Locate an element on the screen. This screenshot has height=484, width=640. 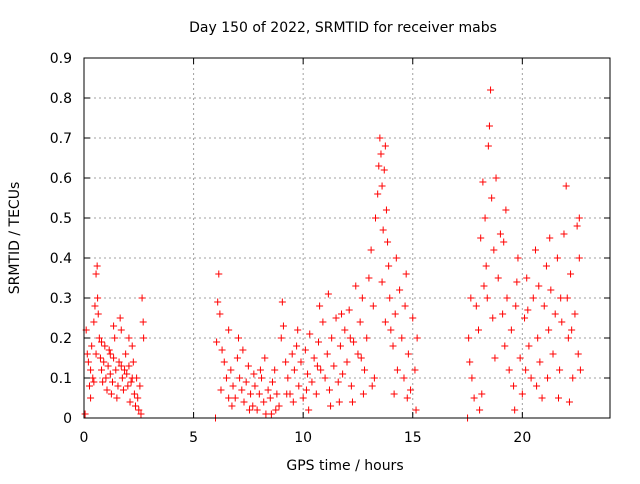
y-tick-label: 0.5 is located at coordinates (61, 219).